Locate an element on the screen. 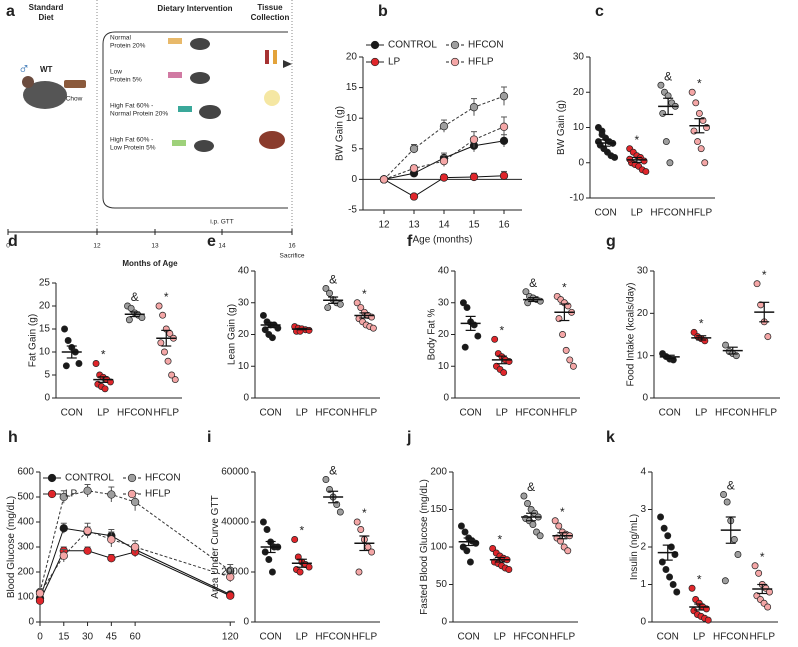  series-line is located at coordinates (135, 575).